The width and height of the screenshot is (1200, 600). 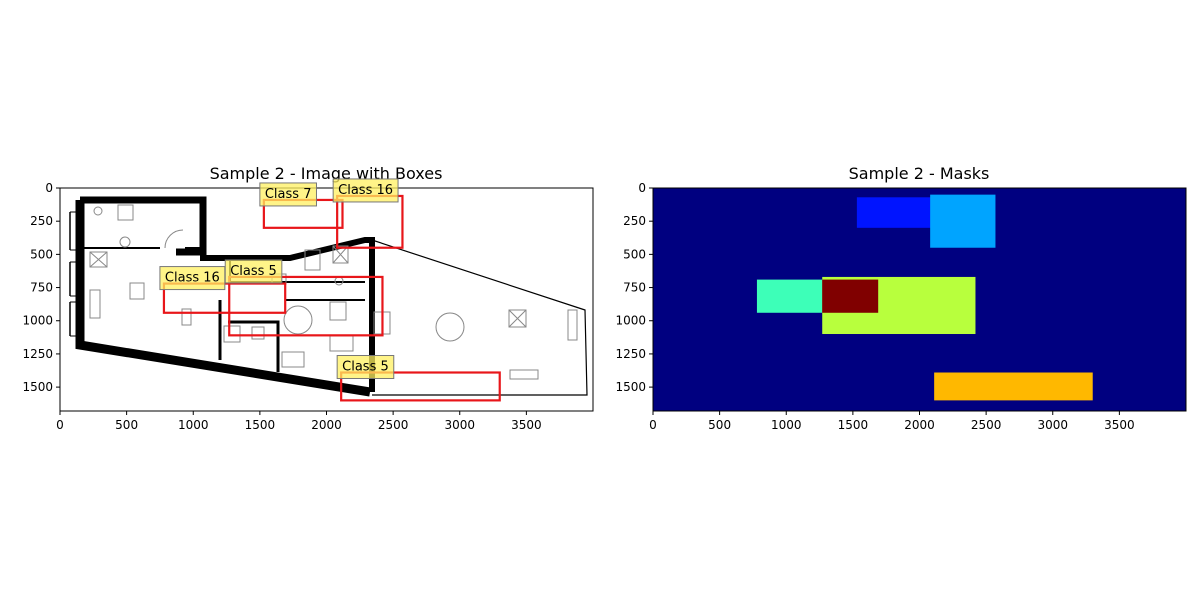 What do you see at coordinates (919, 173) in the screenshot?
I see `right-title: Sample 2 - Masks` at bounding box center [919, 173].